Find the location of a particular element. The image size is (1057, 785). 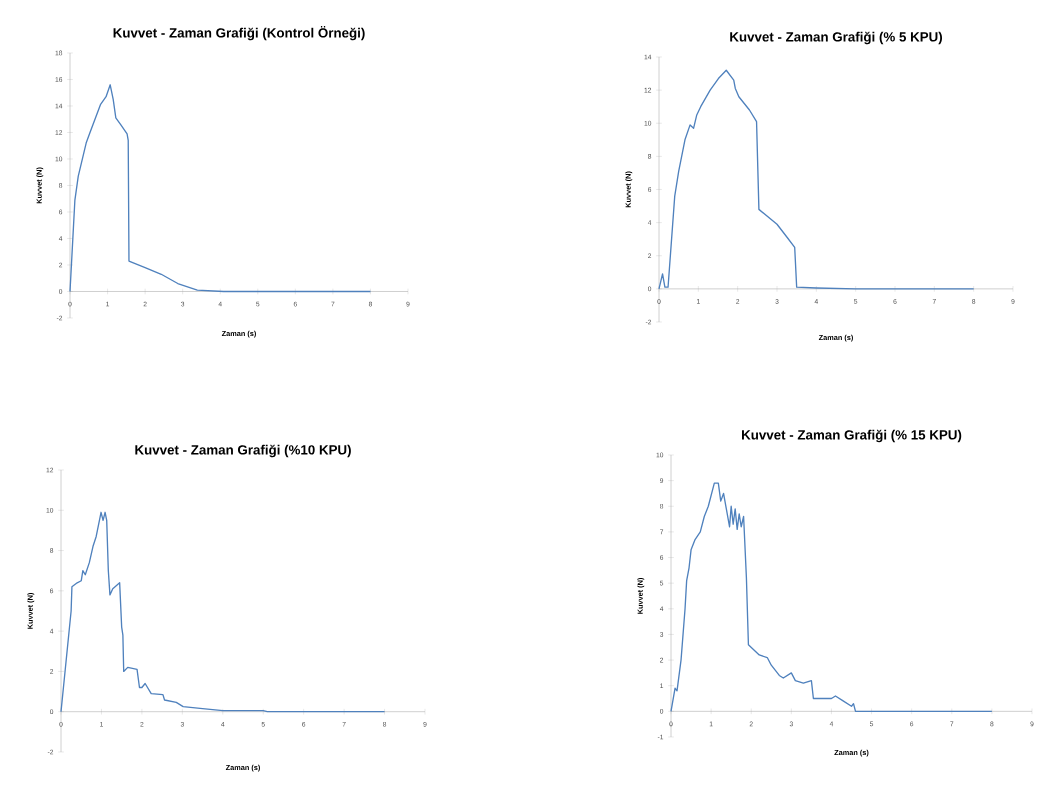

chart-title: Kuvvet - Zaman Grafiği (% 5 KPU) is located at coordinates (836, 38).